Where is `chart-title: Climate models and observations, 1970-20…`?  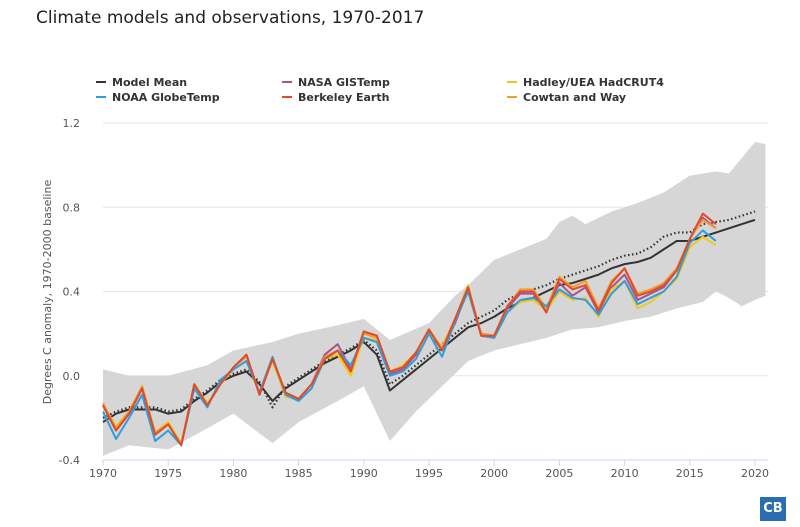
chart-title: Climate models and observations, 1970-20… is located at coordinates (230, 18).